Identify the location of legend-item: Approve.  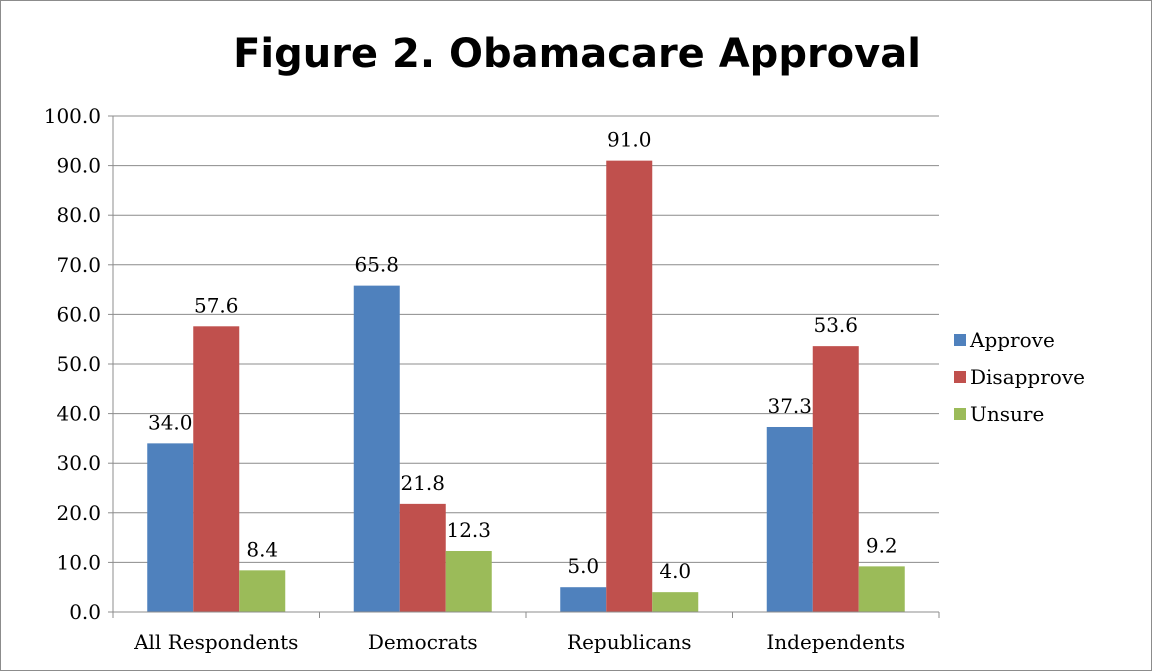
(1019, 339).